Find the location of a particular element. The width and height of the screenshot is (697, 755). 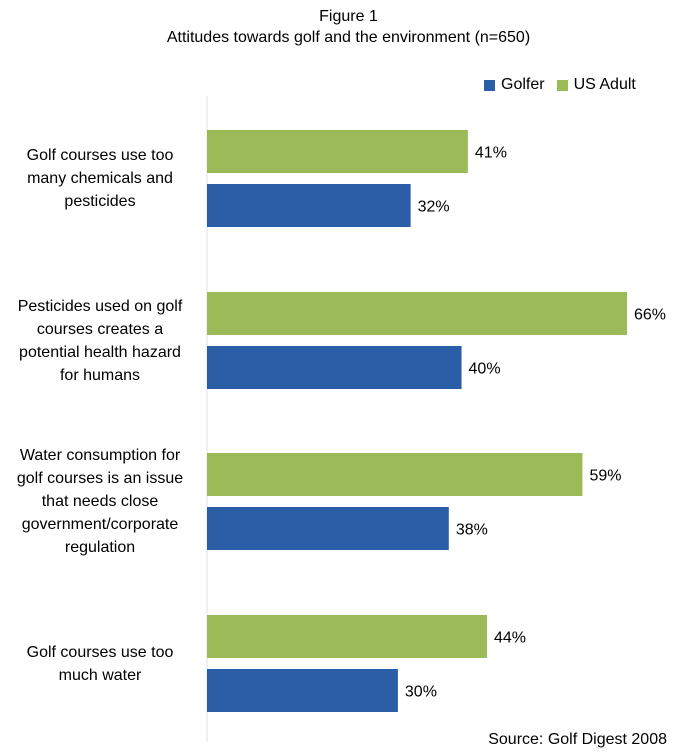

category-label-line: much water is located at coordinates (100, 675).